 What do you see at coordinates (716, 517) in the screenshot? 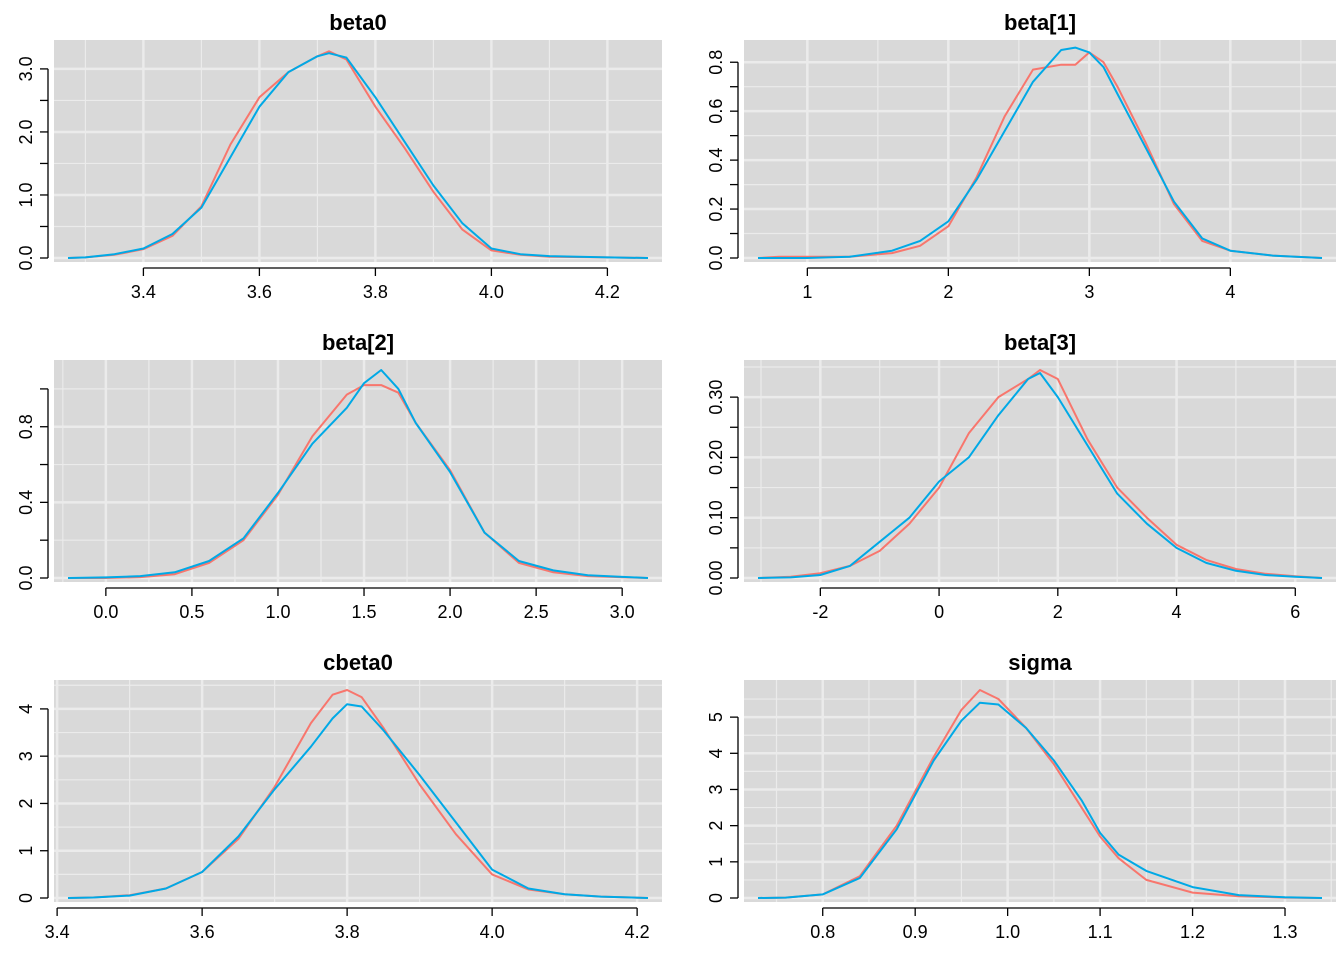
I see `y-tick-label: 0.10` at bounding box center [716, 517].